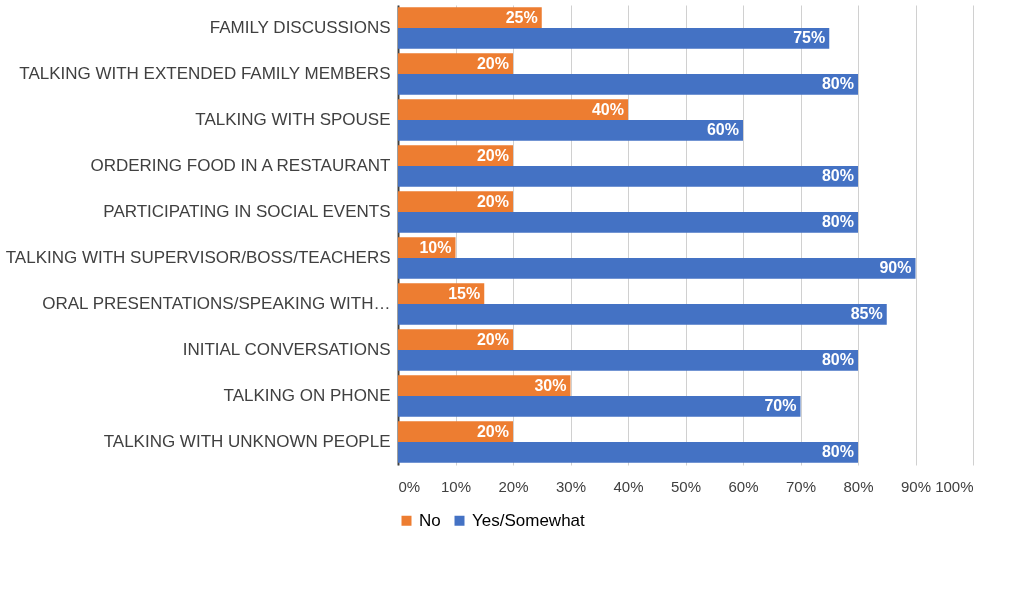  I want to click on data-label: 75%, so click(809, 38).